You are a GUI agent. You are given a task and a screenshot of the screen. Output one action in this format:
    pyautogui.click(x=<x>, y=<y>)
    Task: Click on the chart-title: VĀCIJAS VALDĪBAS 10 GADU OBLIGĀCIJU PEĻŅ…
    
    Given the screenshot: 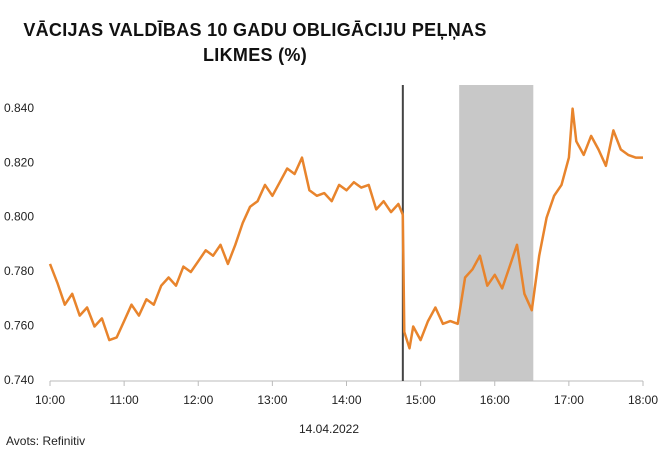 What is the action you would take?
    pyautogui.click(x=255, y=42)
    